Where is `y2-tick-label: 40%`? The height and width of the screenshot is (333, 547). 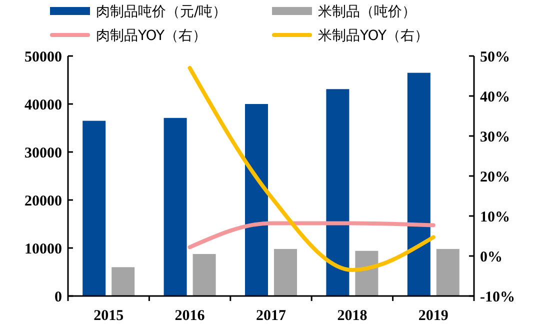
y2-tick-label: 40% is located at coordinates (495, 97).